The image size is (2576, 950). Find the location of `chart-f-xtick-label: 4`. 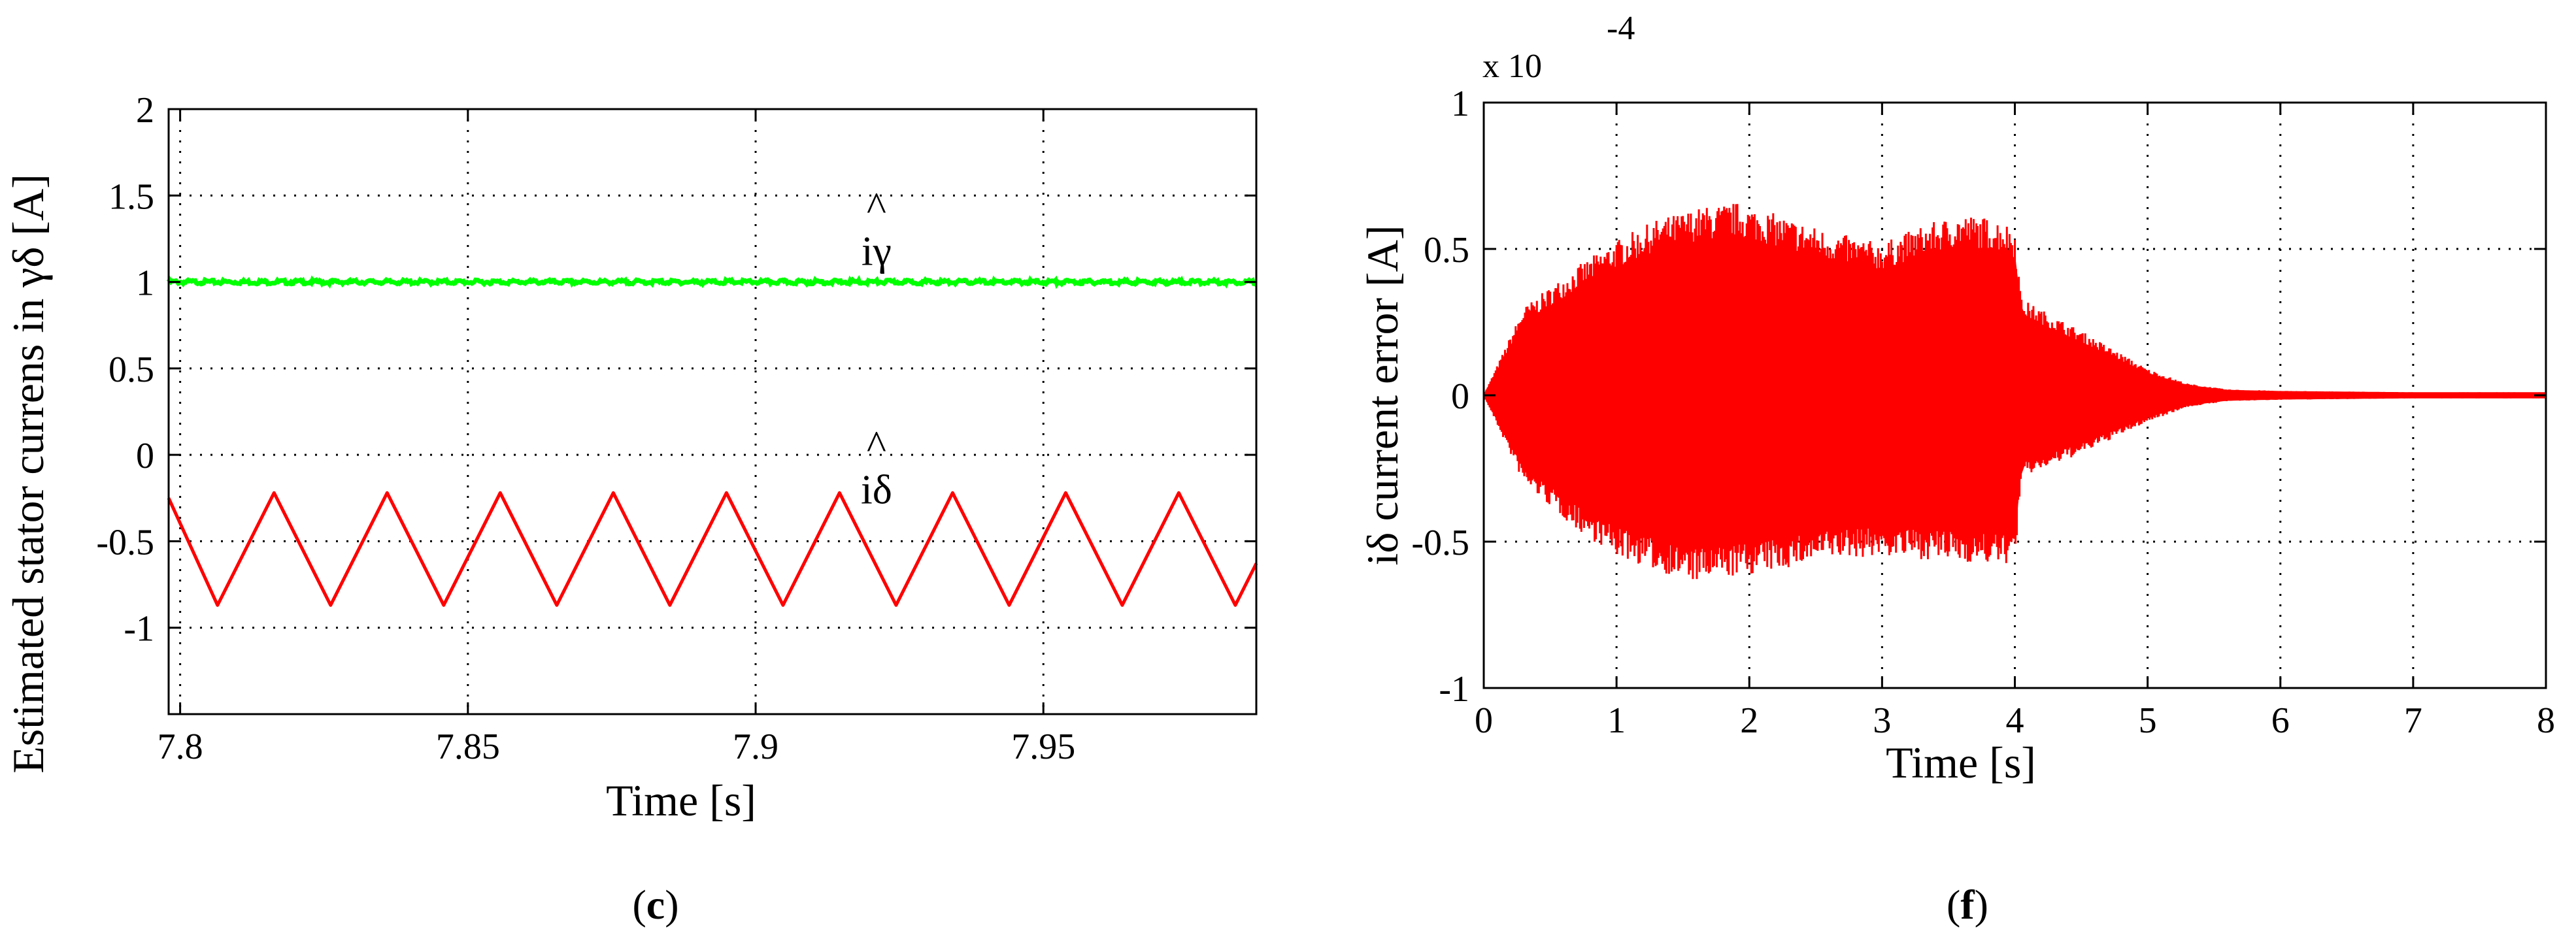

chart-f-xtick-label: 4 is located at coordinates (2015, 720).